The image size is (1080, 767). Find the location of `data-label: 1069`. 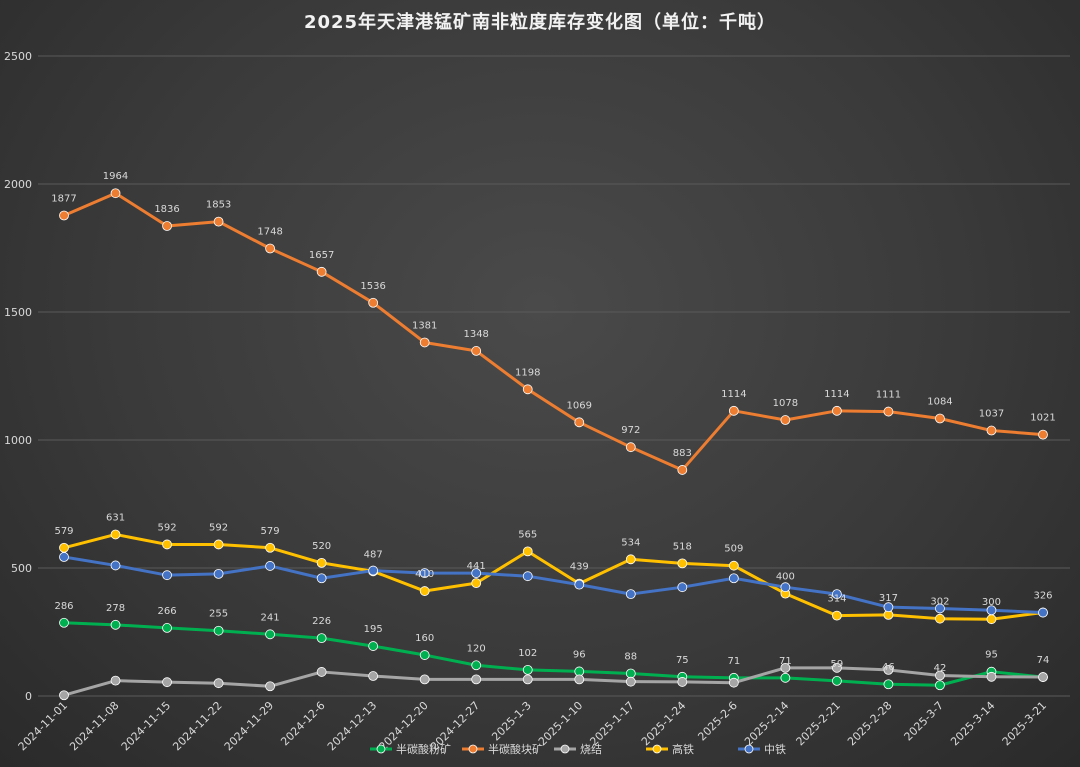

data-label: 1069 is located at coordinates (579, 405).